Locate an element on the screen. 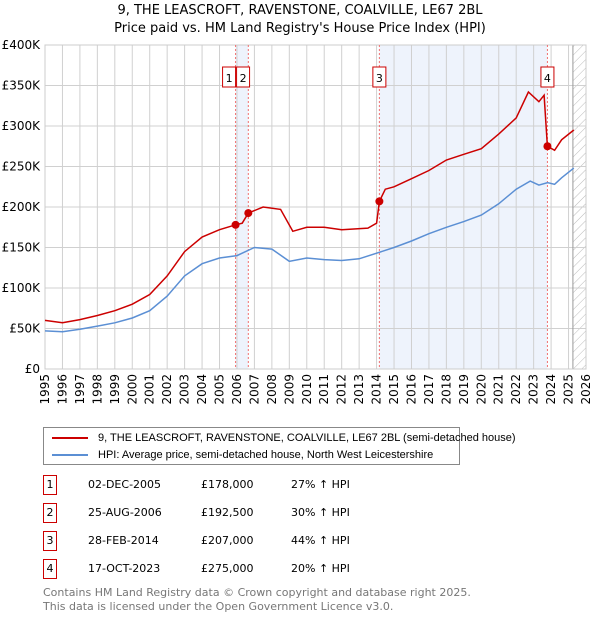 Image resolution: width=600 pixels, height=620 pixels. sale-label-number: 2 is located at coordinates (243, 78).